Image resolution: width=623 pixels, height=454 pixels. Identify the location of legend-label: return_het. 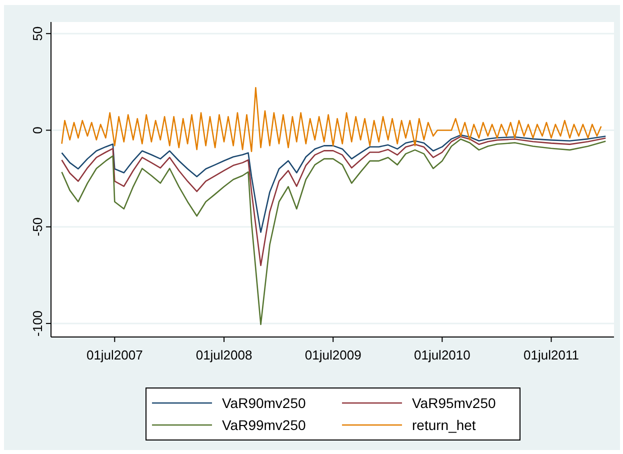
(444, 425).